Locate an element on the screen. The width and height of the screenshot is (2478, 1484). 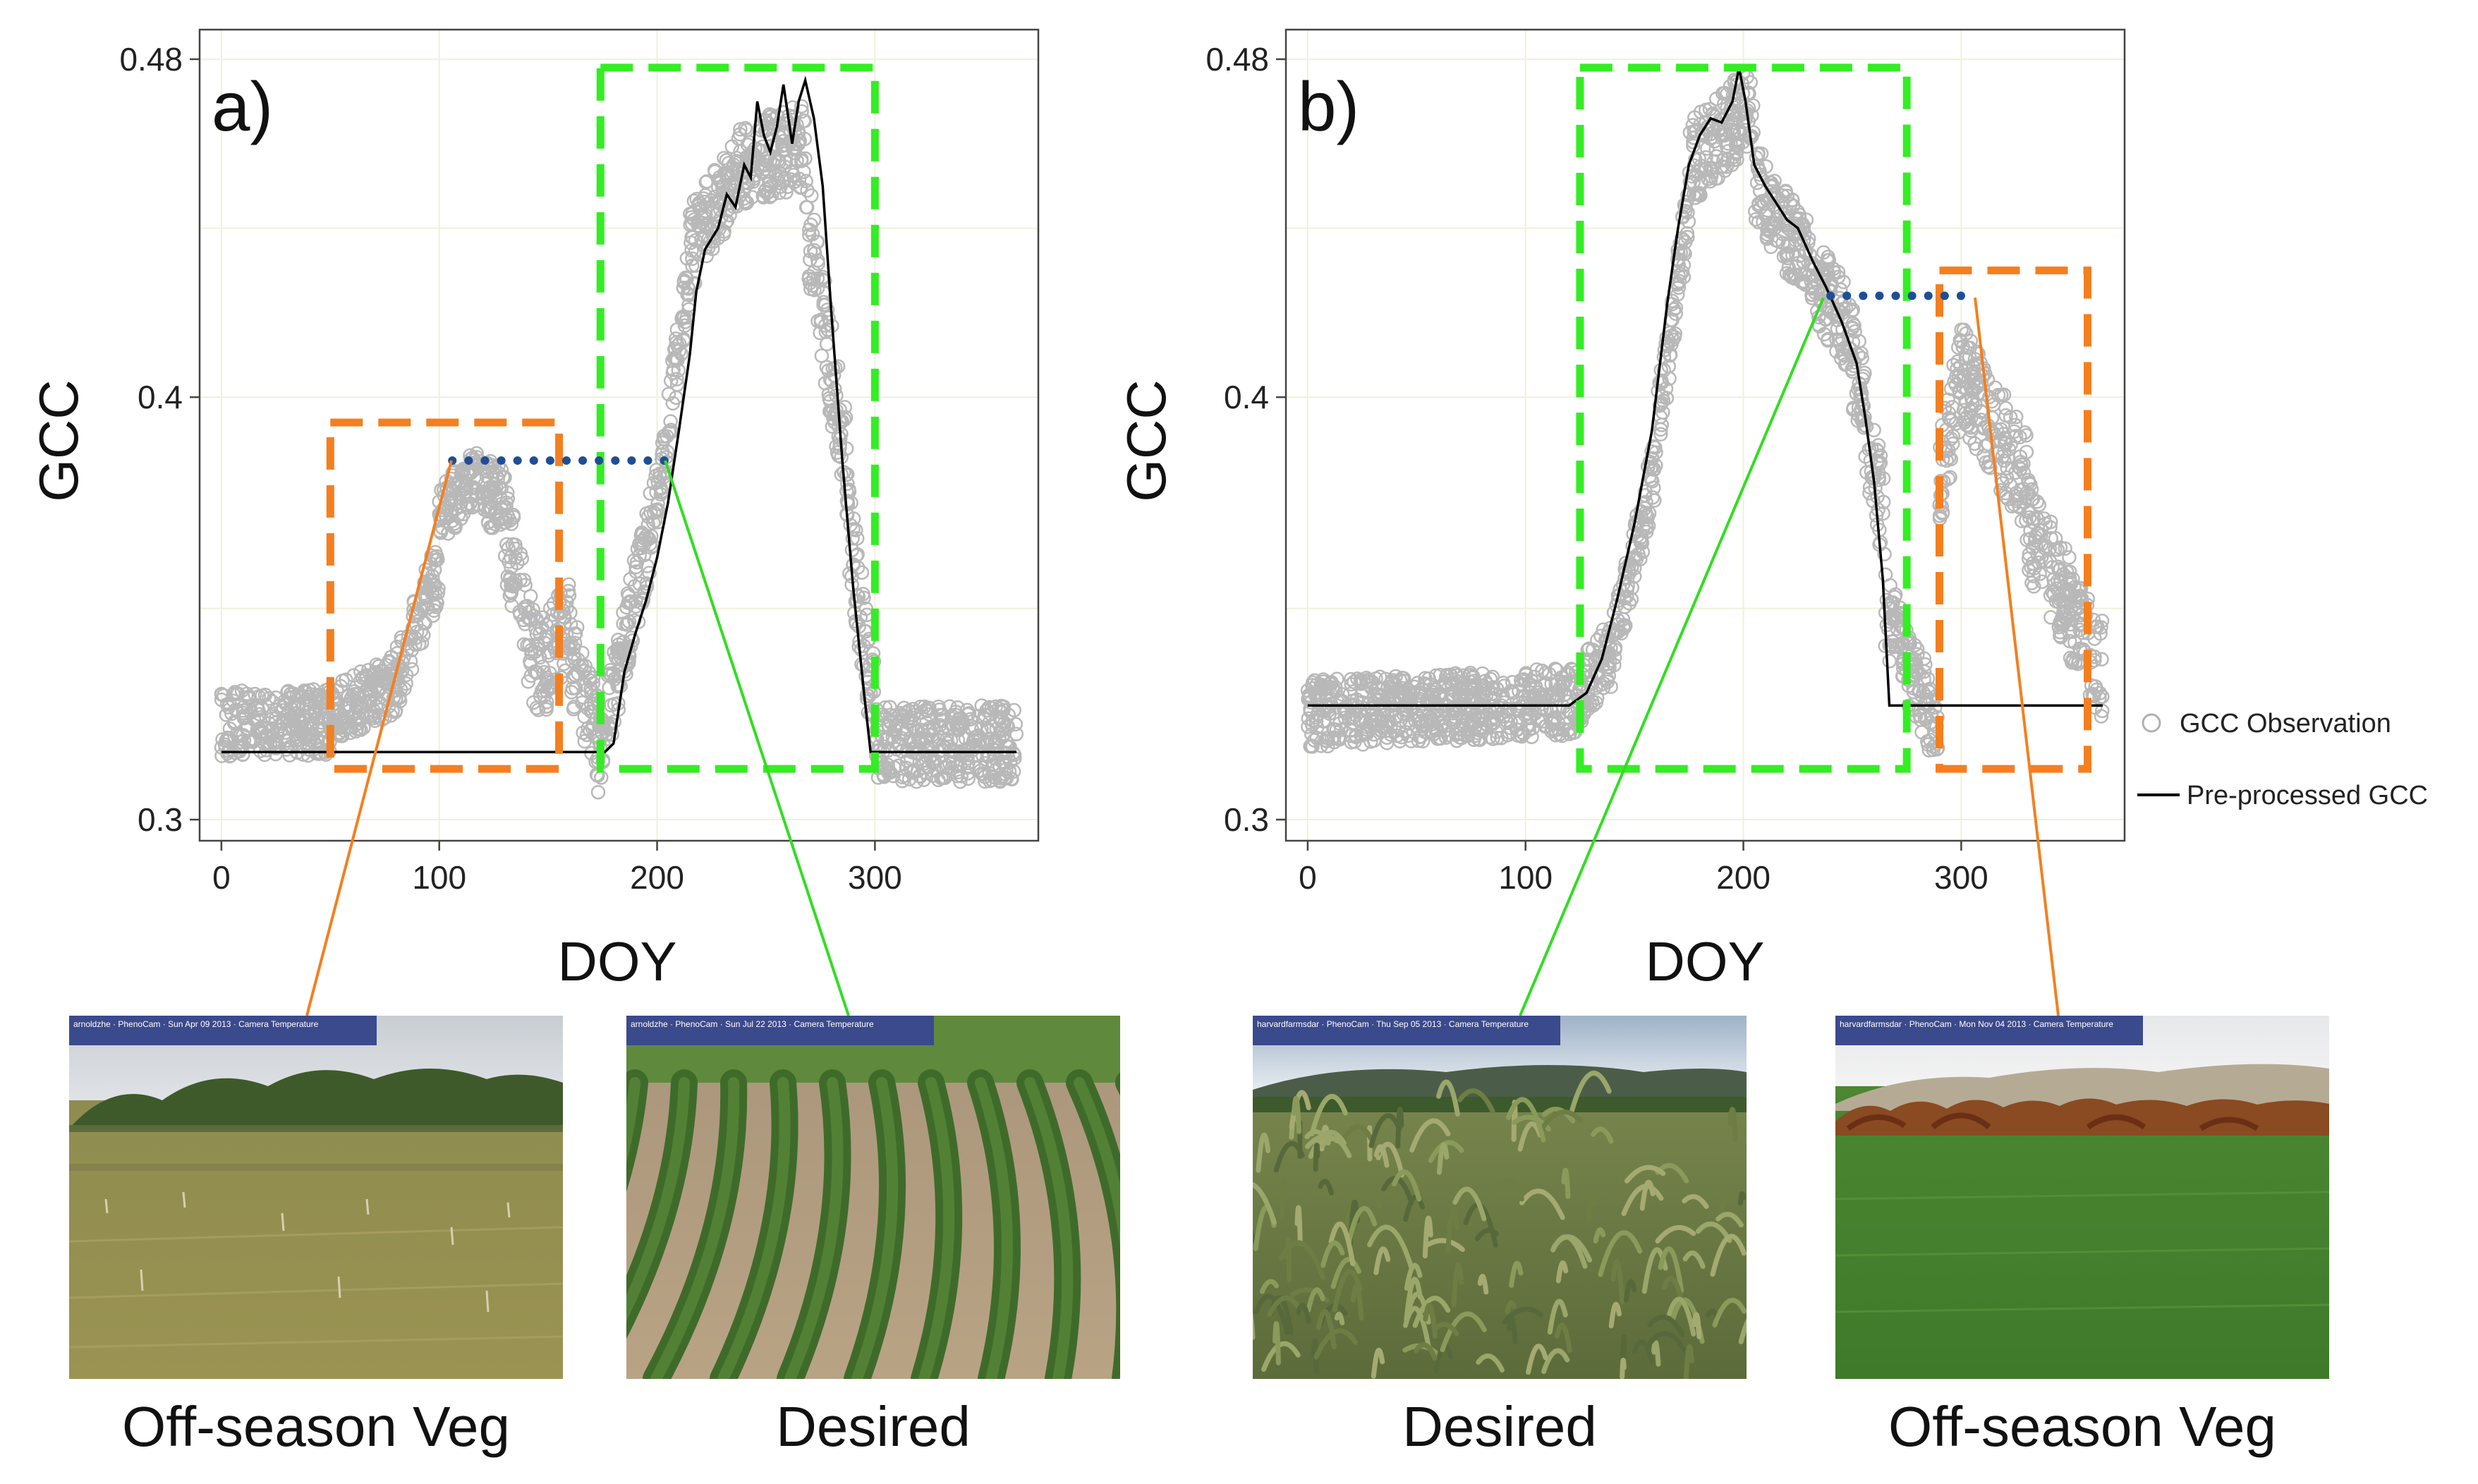
photo-b-offseason-caption: Off-season Veg is located at coordinates (2082, 1426).